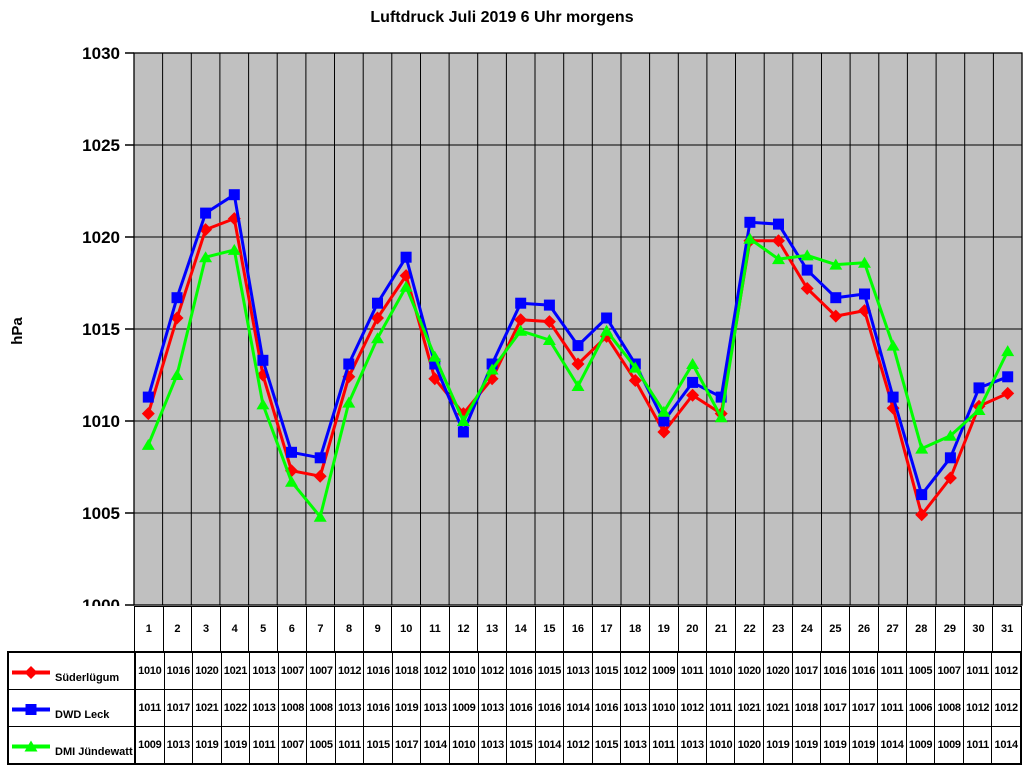 This screenshot has height=768, width=1024. What do you see at coordinates (101, 329) in the screenshot?
I see `y-tick-label: 1015` at bounding box center [101, 329].